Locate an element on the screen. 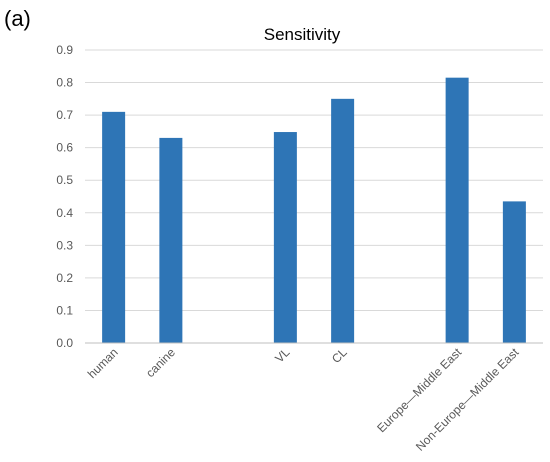 The width and height of the screenshot is (550, 462). y-tick-label: 0.1 is located at coordinates (64, 310).